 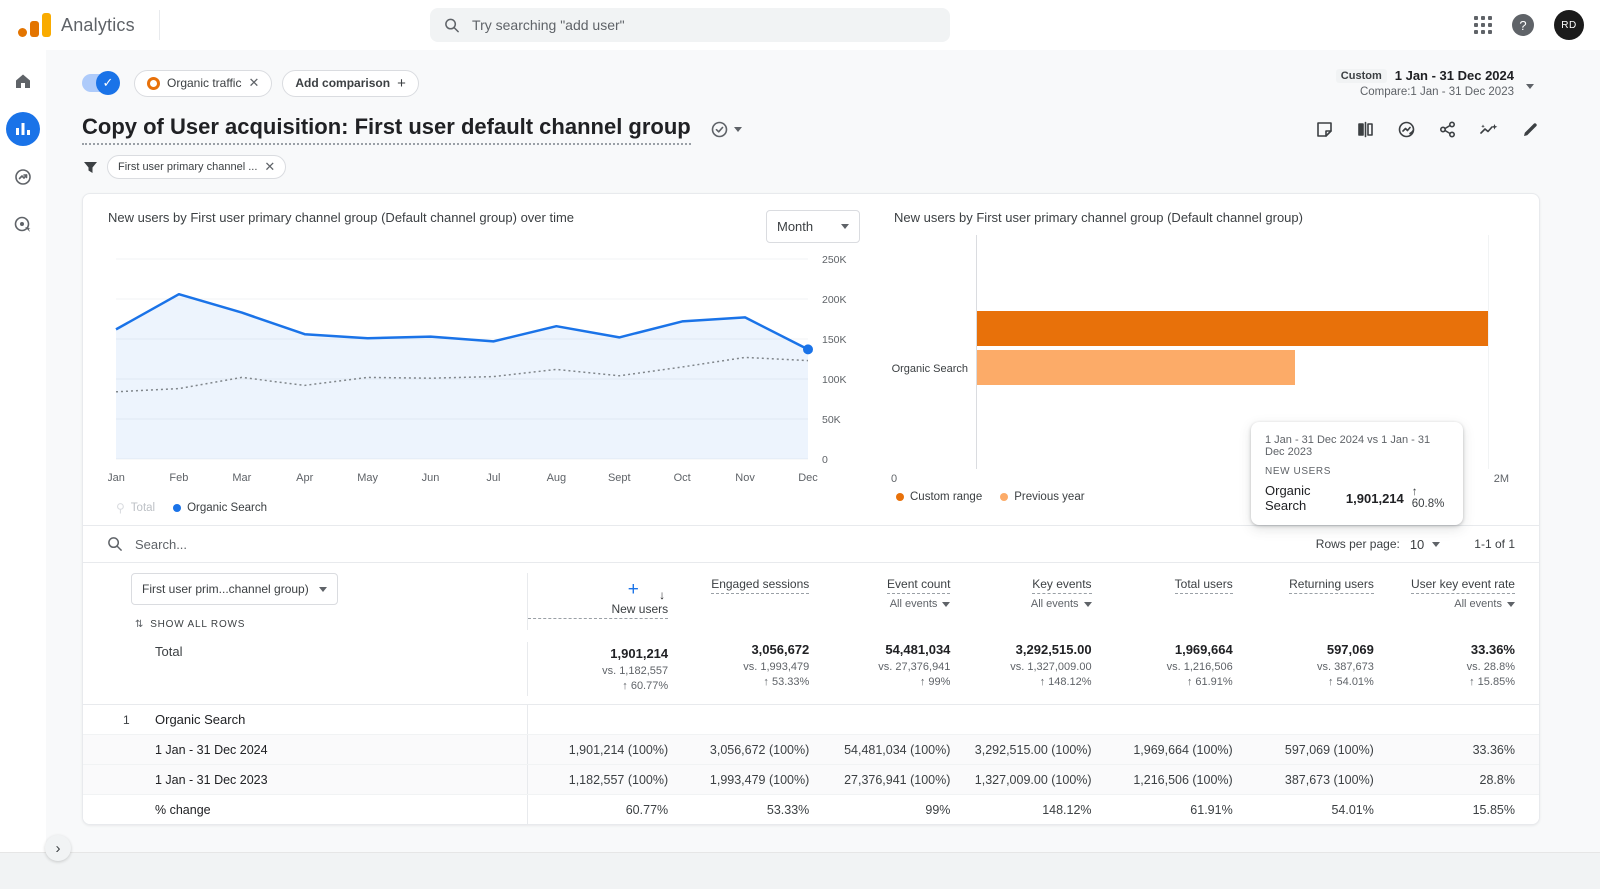 What do you see at coordinates (938, 809) in the screenshot?
I see `value-cell: 99%` at bounding box center [938, 809].